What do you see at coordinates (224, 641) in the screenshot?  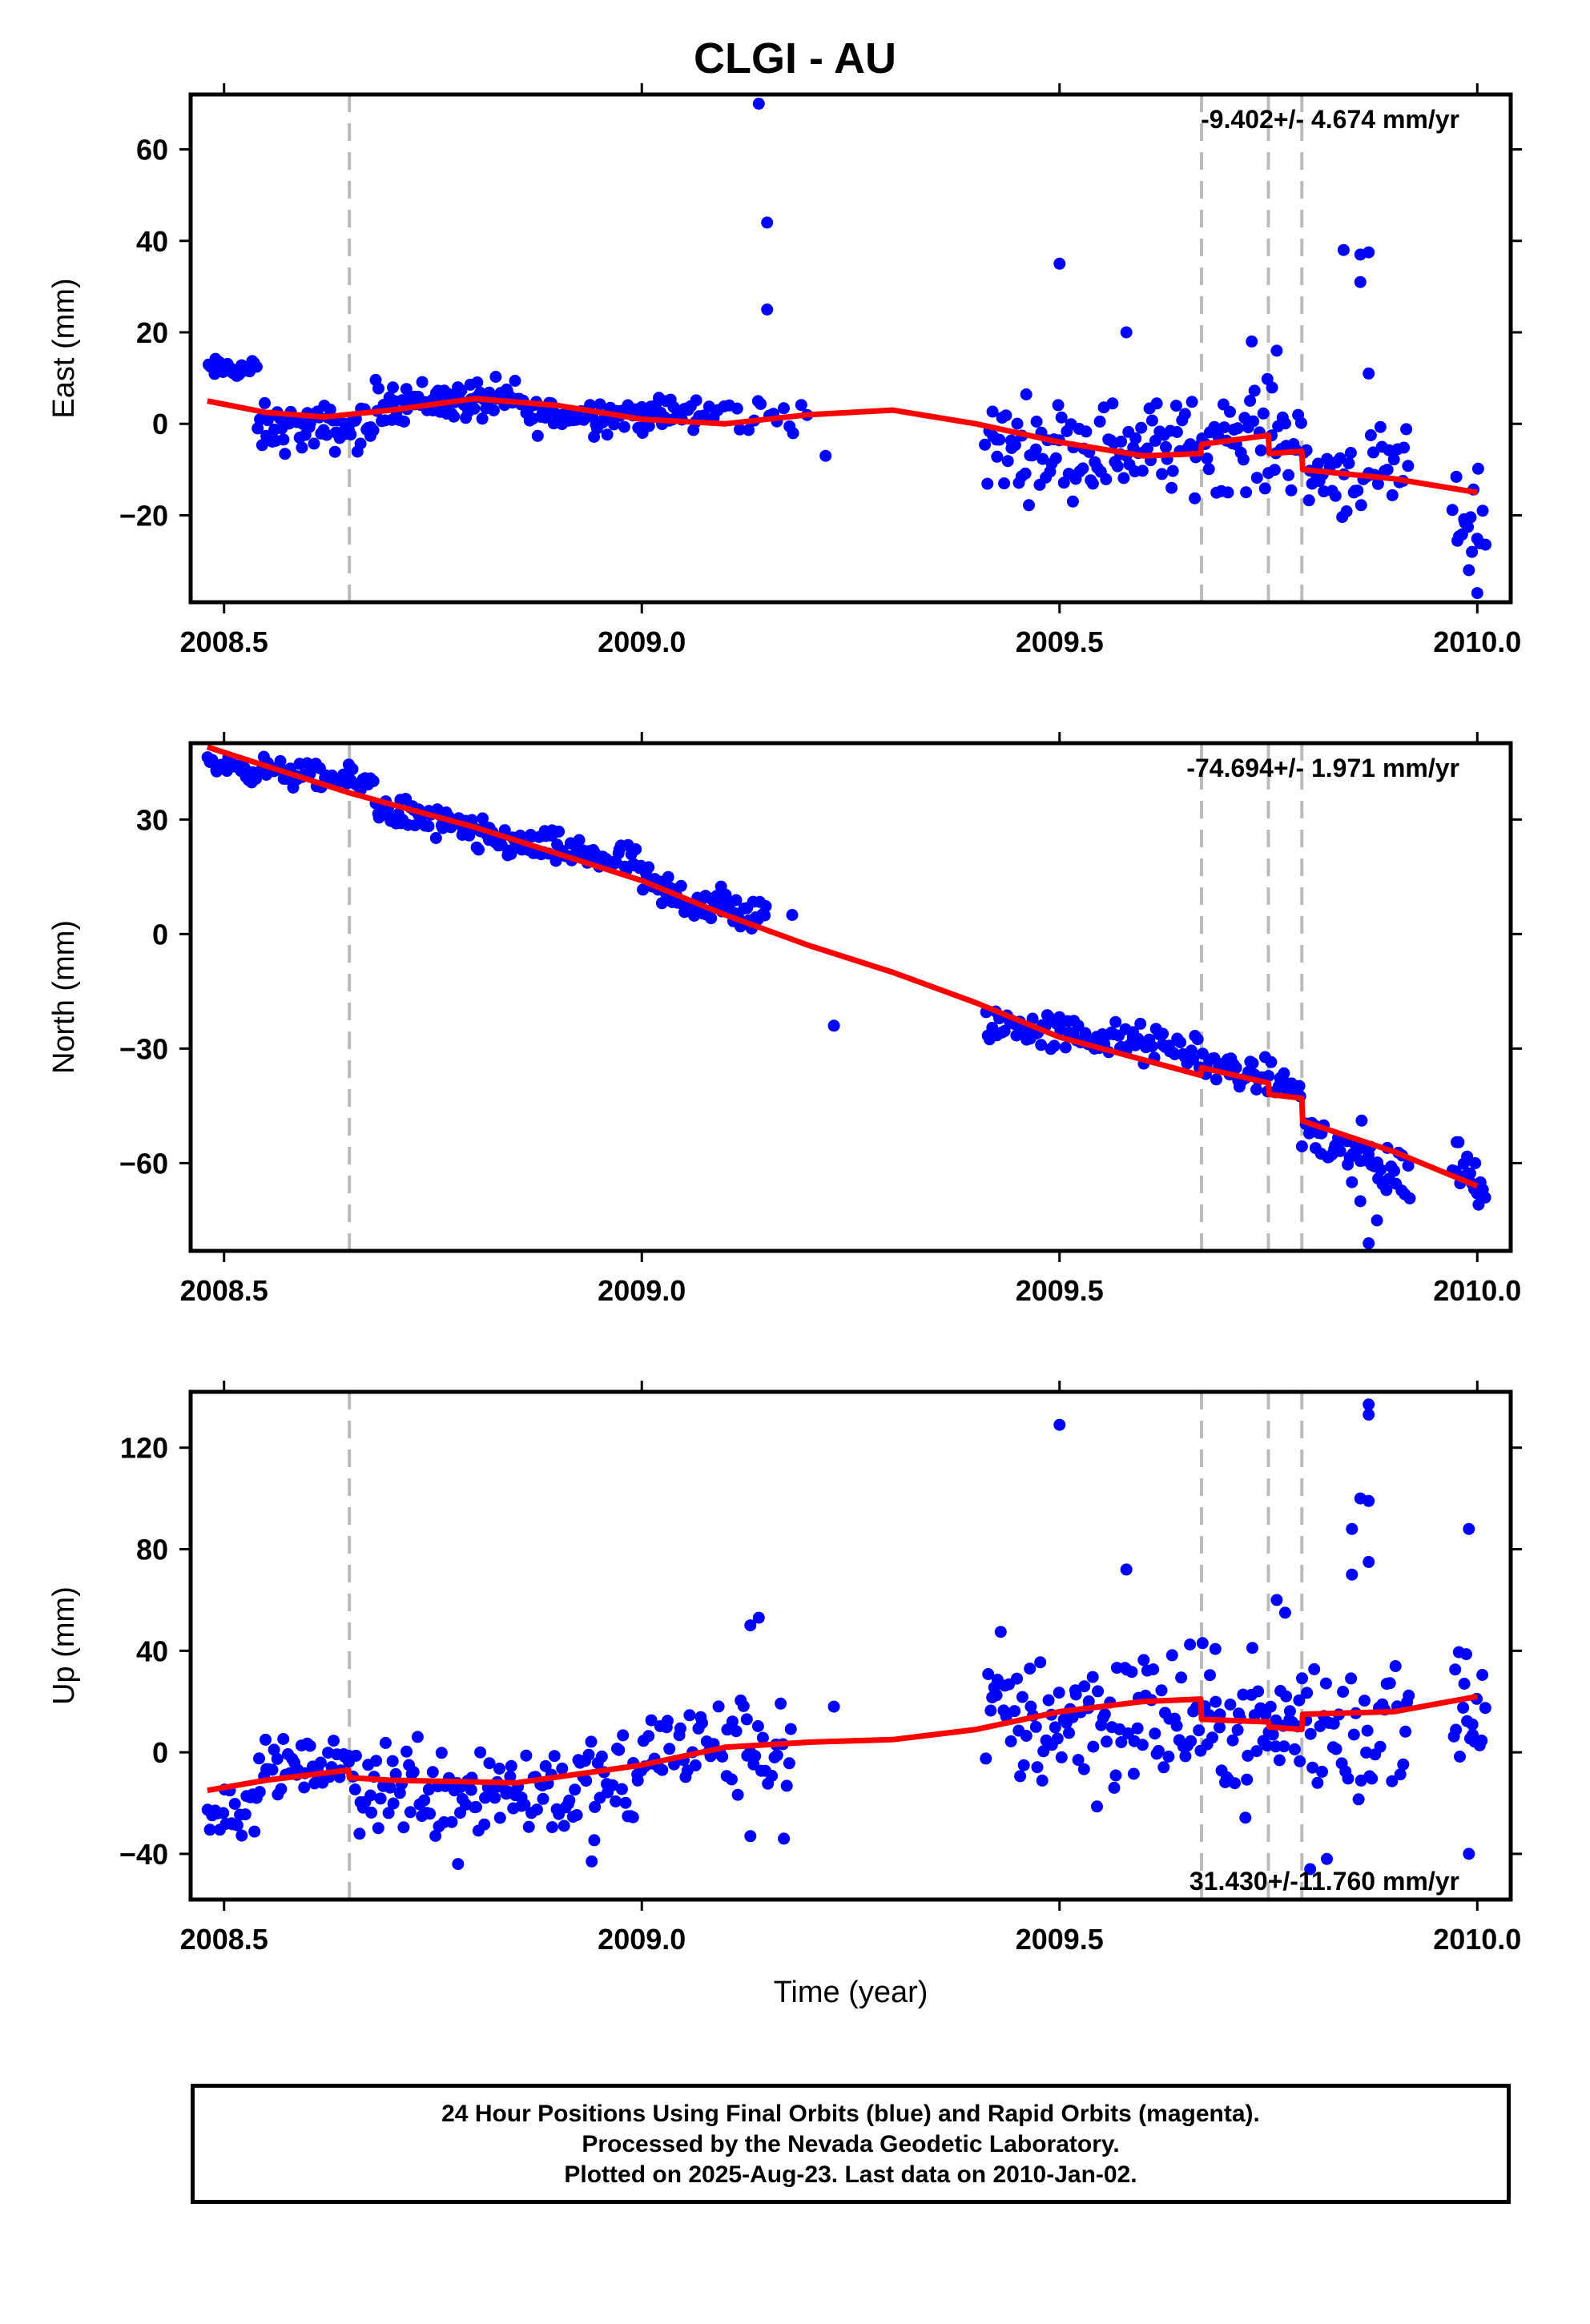 I see `x-tick-label: 2008.5` at bounding box center [224, 641].